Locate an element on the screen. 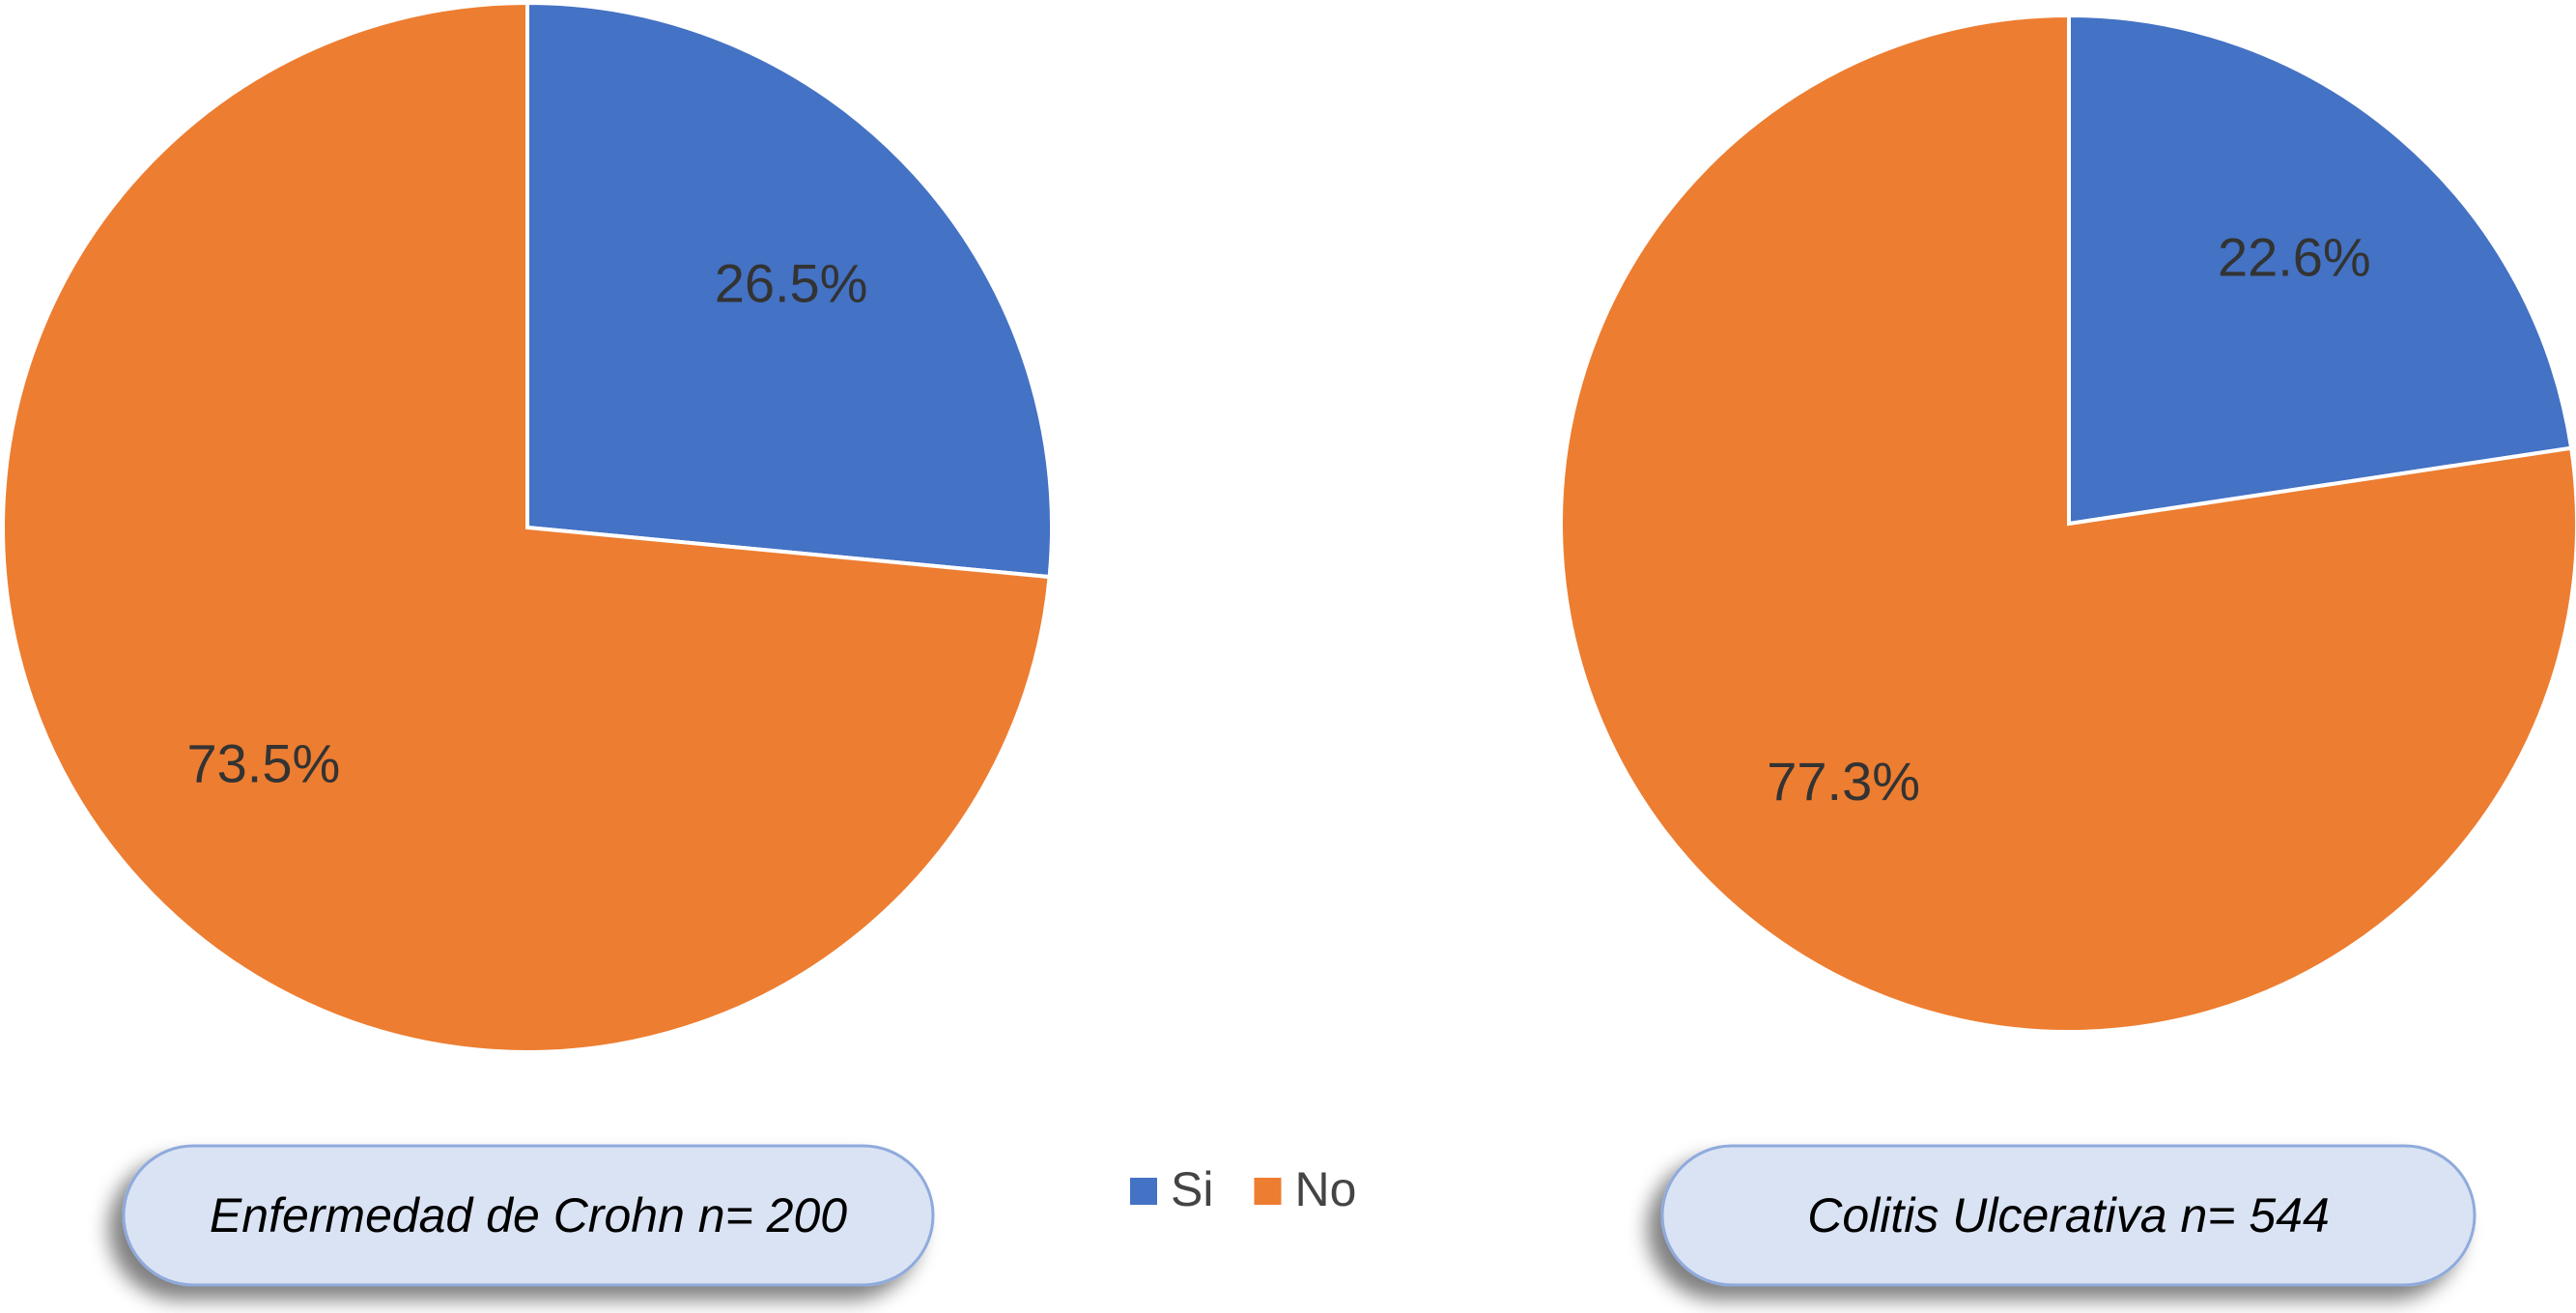  chart-title: Enfermedad de Crohn n= 200 is located at coordinates (528, 1215).